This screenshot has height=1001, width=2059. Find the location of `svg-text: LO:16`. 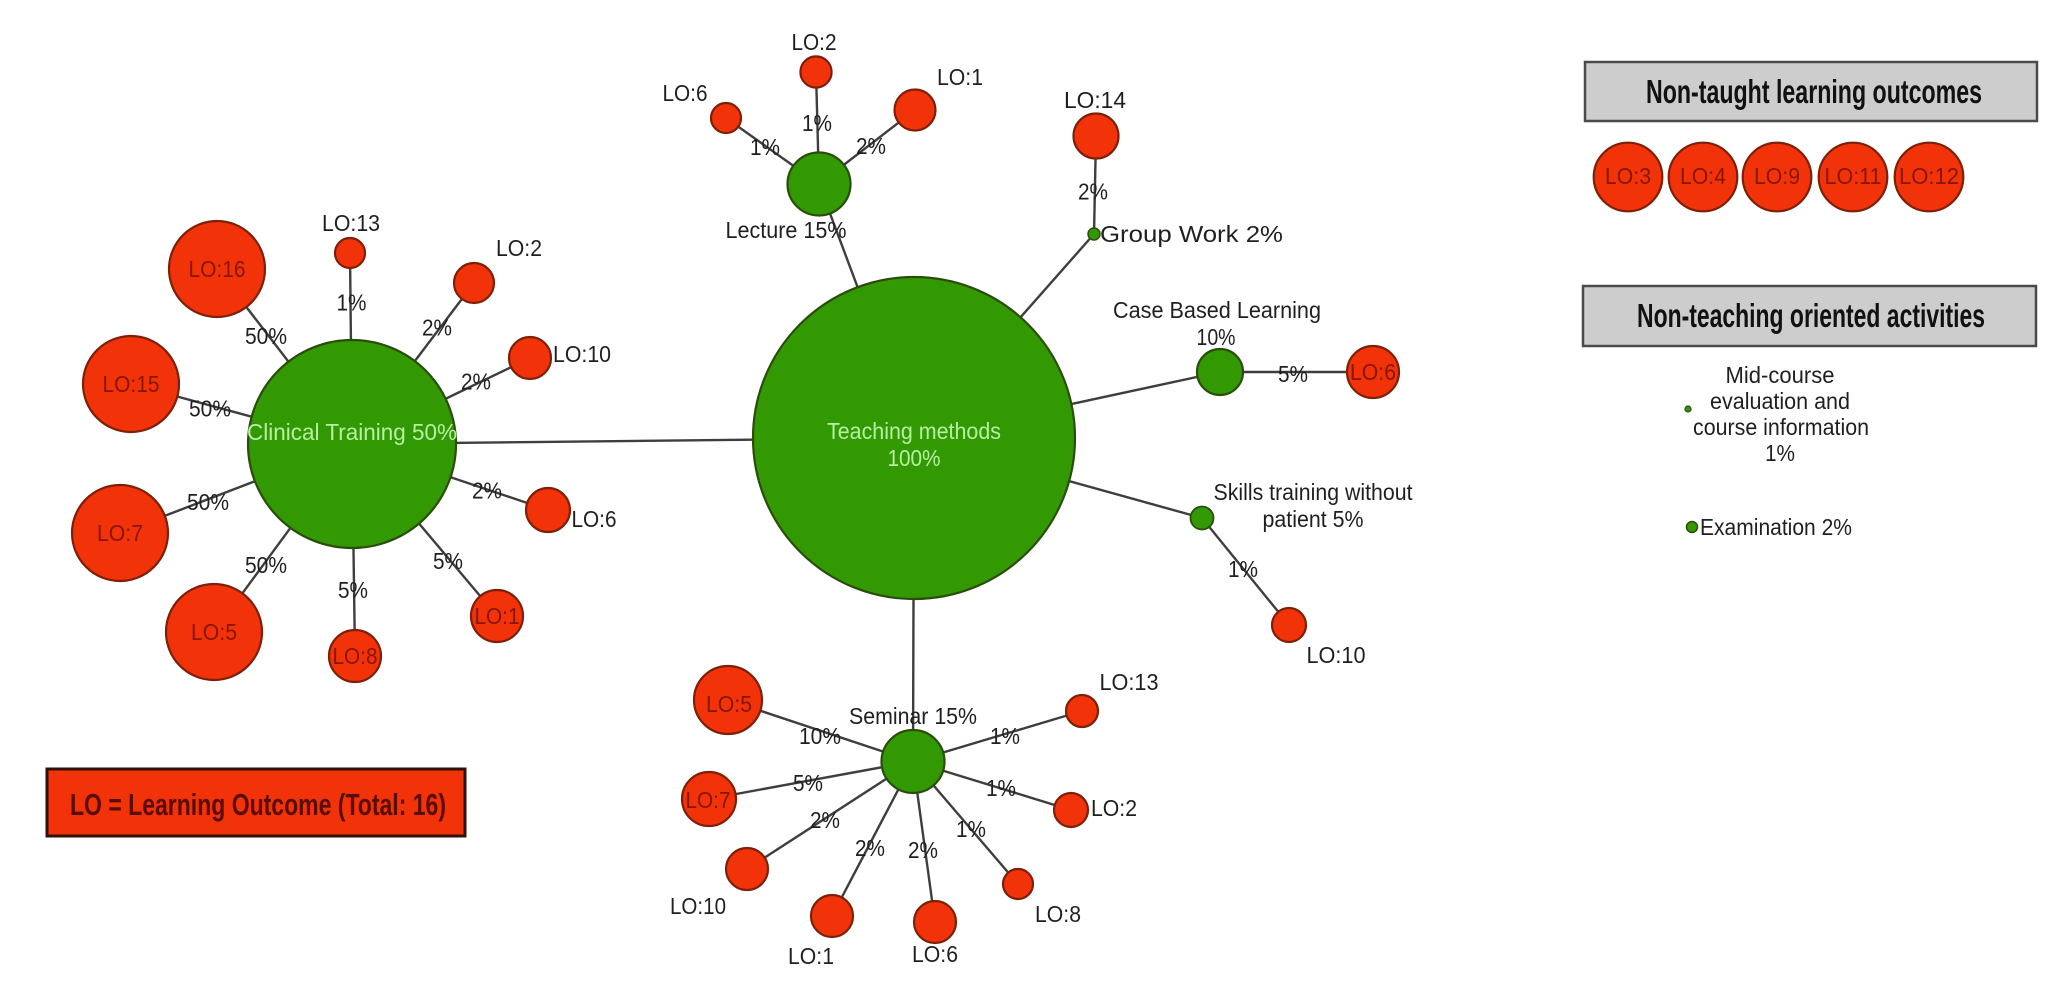

svg-text: LO:16 is located at coordinates (217, 269).